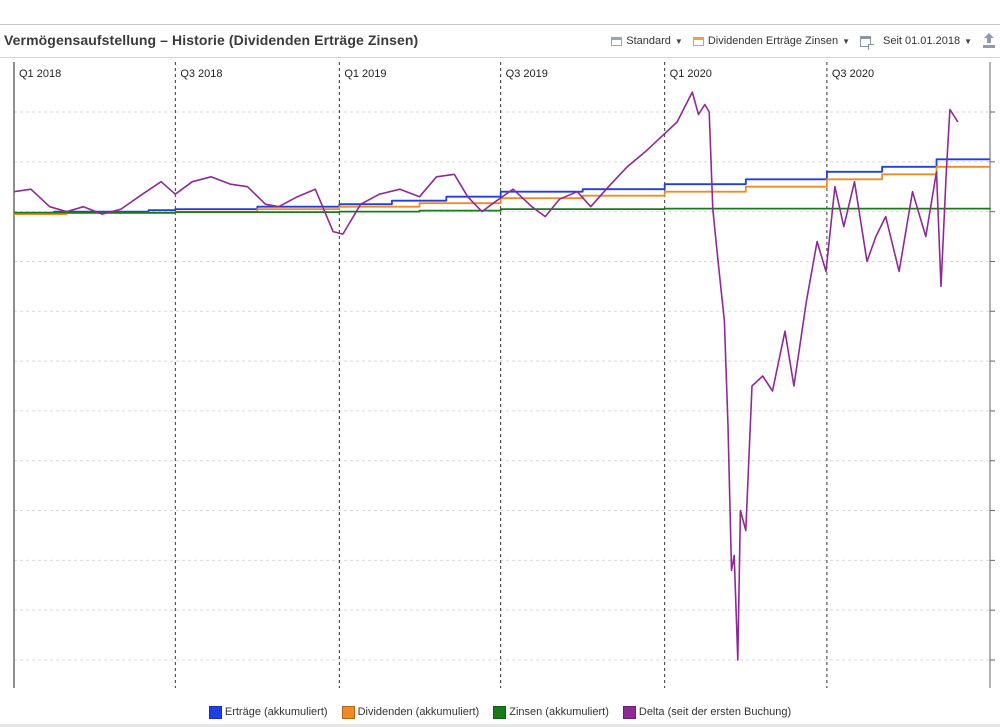 The image size is (1000, 727). I want to click on legend-label: Delta (seit der ersten Buchung), so click(715, 712).